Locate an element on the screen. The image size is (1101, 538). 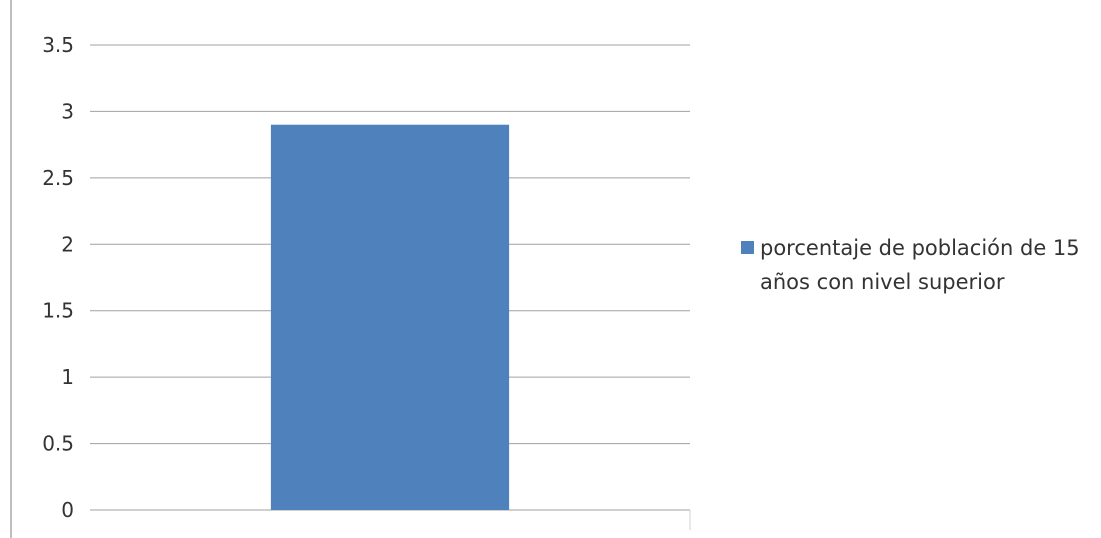
y-axis-tick-labels: 0 0.5 1 1.5 2 2.5 3 3.5 is located at coordinates (58, 277).